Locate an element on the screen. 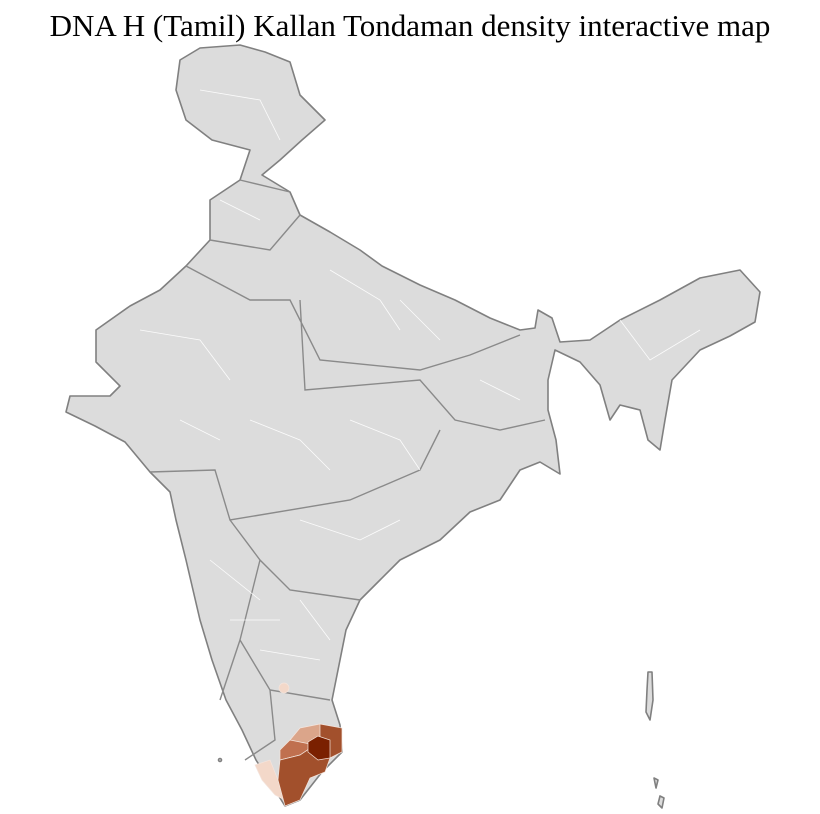  lakshadweep-islands is located at coordinates (220, 760).